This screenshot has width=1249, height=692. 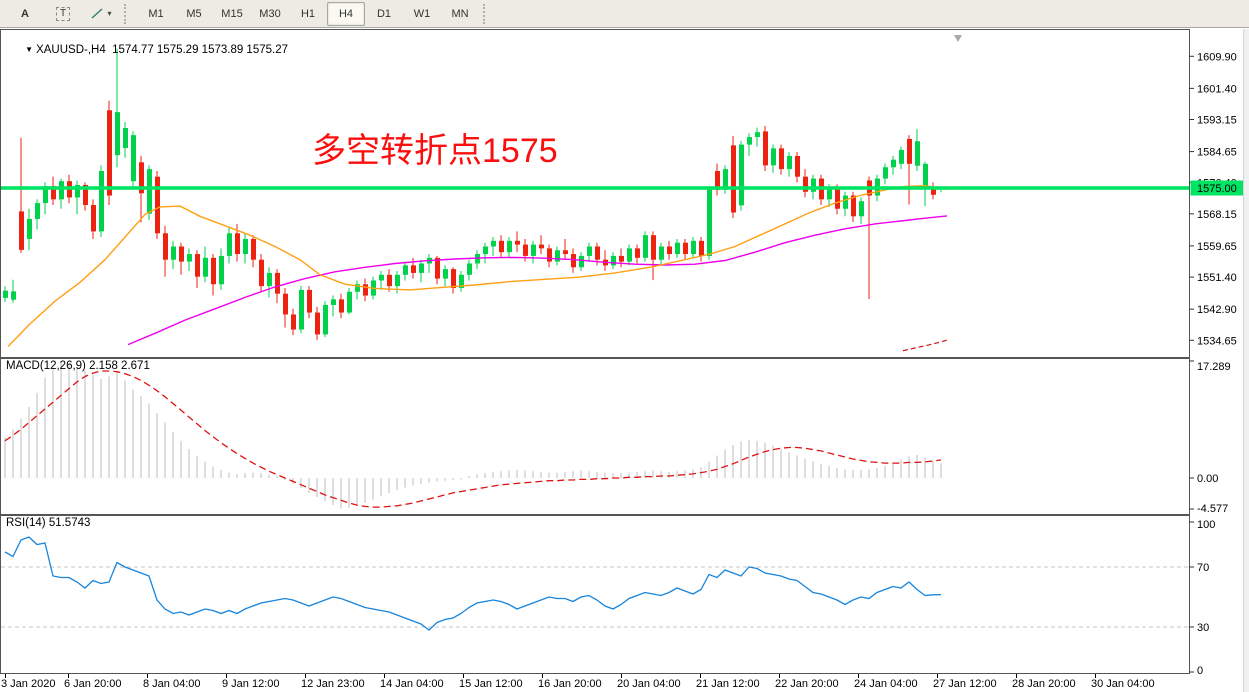 What do you see at coordinates (1202, 596) in the screenshot?
I see `rsi-axis: 100 70 30 0` at bounding box center [1202, 596].